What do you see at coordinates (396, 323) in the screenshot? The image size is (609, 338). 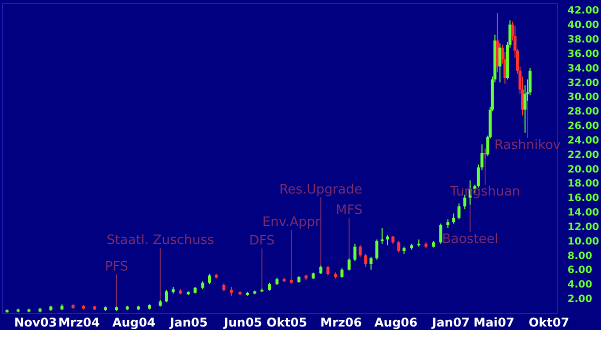 I see `x-tick-label: Aug06` at bounding box center [396, 323].